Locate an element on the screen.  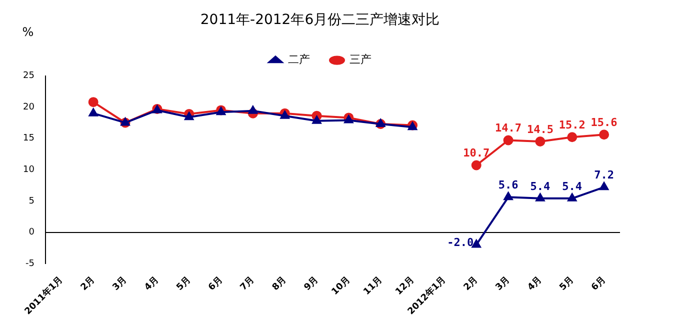
data-label: 14.7 is located at coordinates (508, 128).